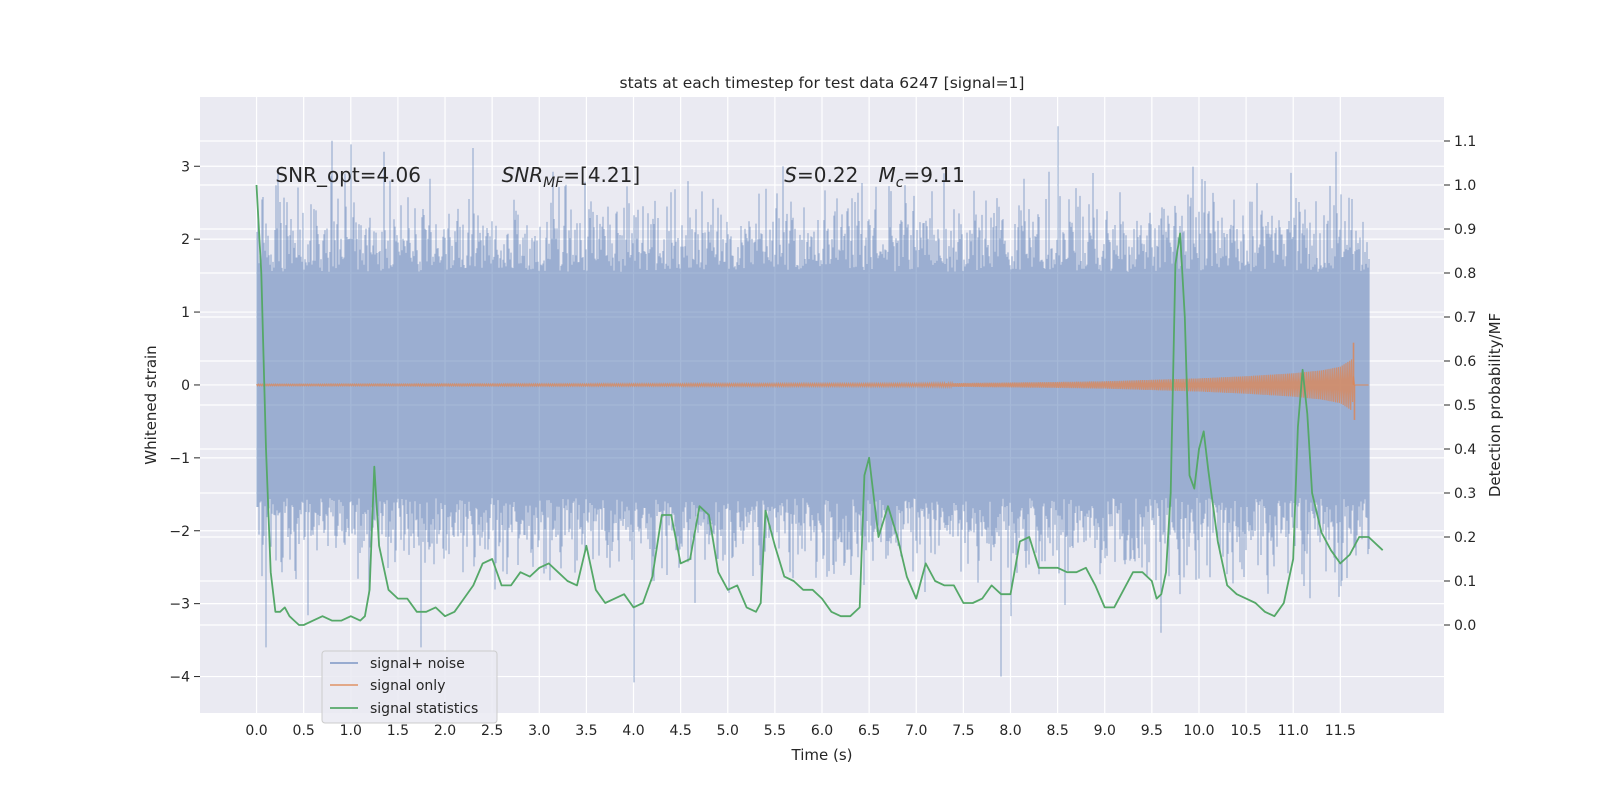  What do you see at coordinates (1105, 731) in the screenshot?
I see `x-tick-label: 9.0` at bounding box center [1105, 731].